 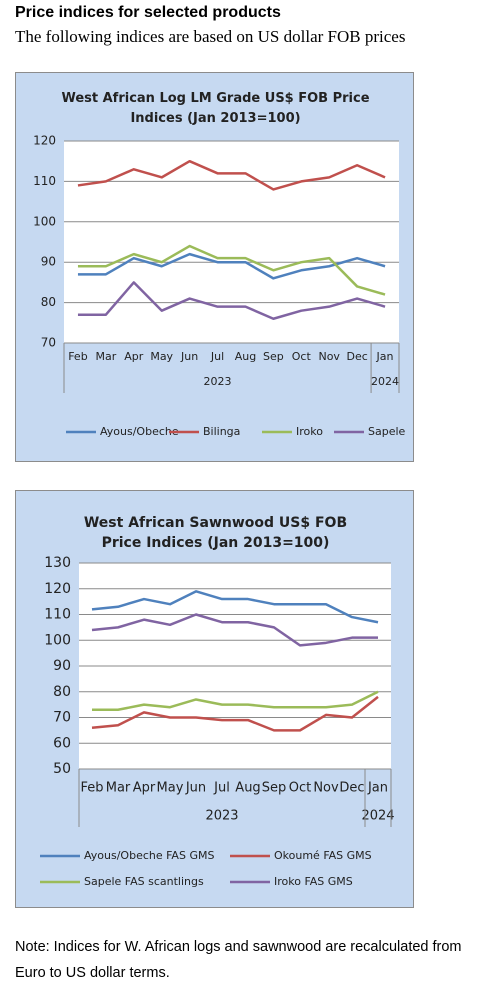 What do you see at coordinates (62, 743) in the screenshot?
I see `y-tick-label: 60` at bounding box center [62, 743].